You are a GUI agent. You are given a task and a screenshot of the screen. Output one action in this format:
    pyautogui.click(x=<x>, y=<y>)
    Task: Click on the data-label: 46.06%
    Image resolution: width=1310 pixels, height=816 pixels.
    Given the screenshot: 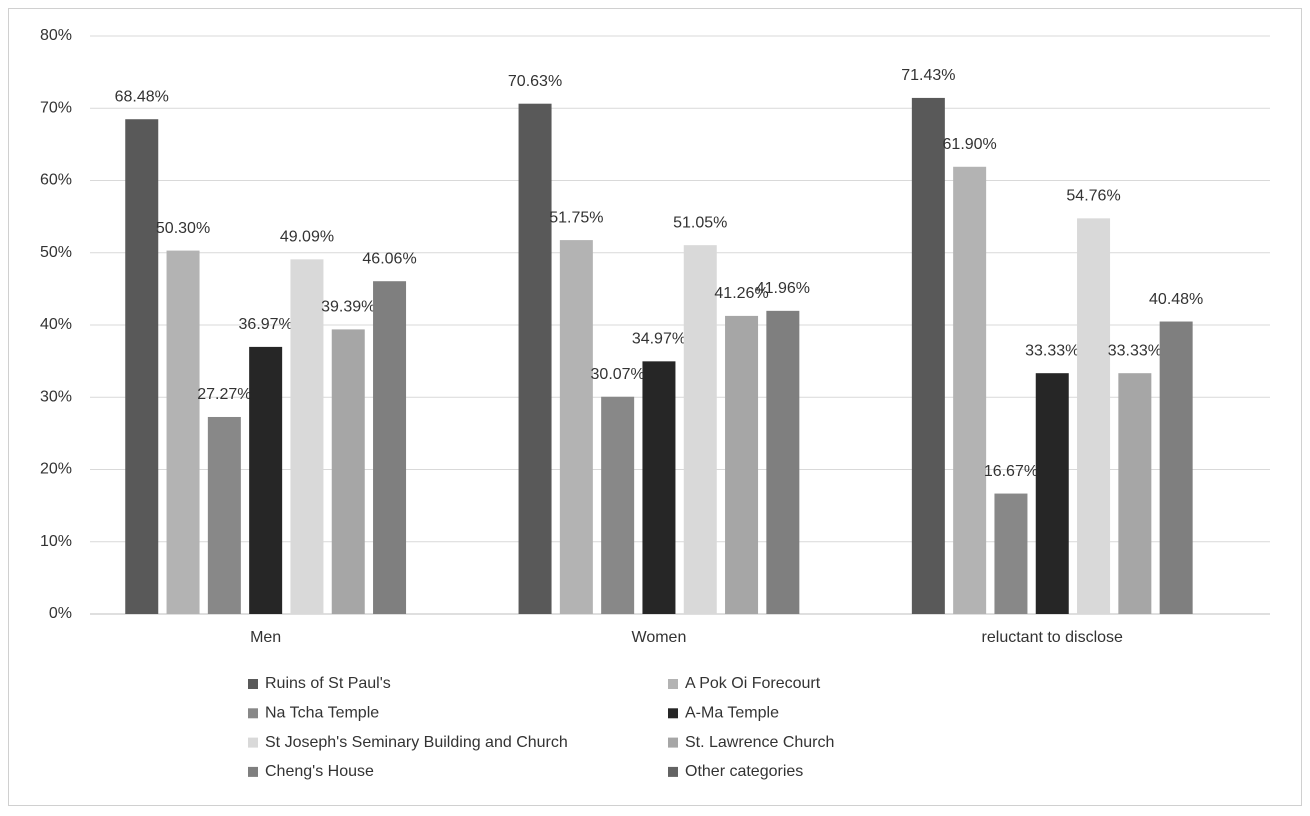 What is the action you would take?
    pyautogui.click(x=389, y=258)
    